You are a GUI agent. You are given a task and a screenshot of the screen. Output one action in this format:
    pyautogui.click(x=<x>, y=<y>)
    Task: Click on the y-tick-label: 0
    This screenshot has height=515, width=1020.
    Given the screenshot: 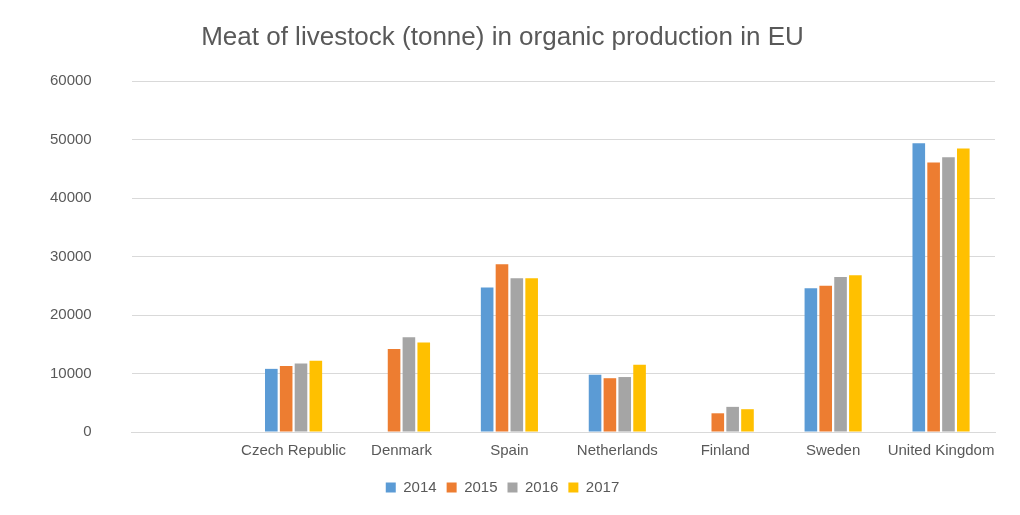 What is the action you would take?
    pyautogui.click(x=87, y=431)
    